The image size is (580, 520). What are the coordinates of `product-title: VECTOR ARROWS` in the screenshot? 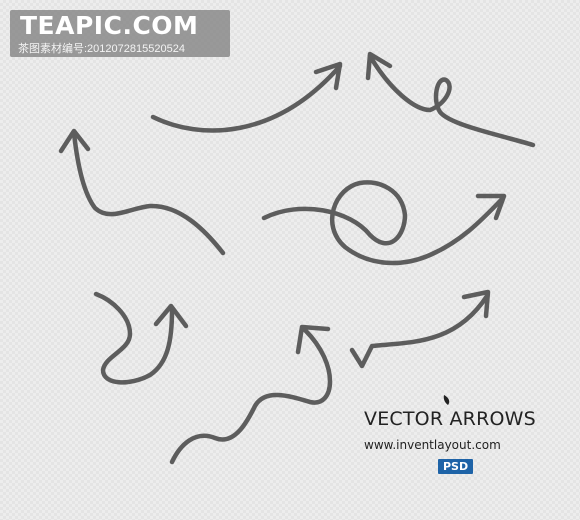 It's located at (450, 419).